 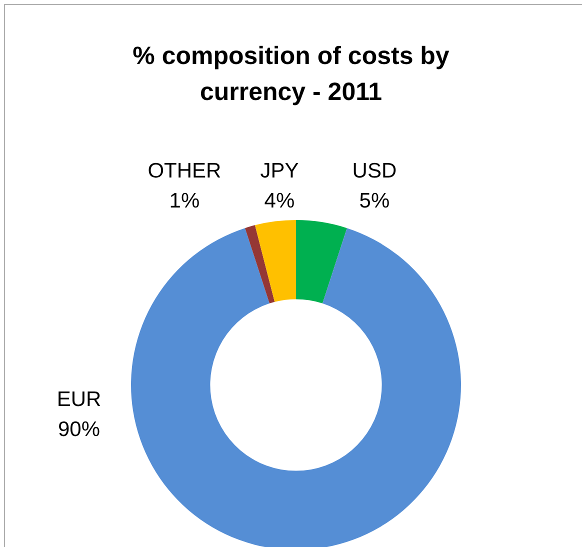 I want to click on slice-label: EUR, so click(x=79, y=399).